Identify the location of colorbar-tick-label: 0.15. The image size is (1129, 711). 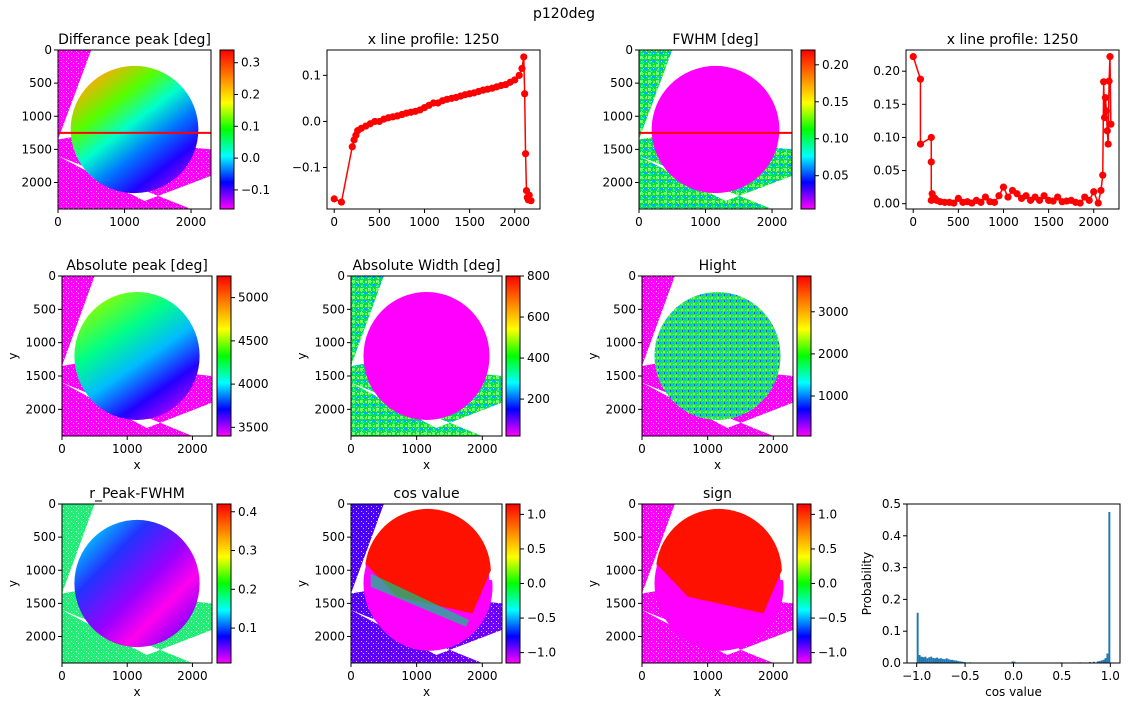
(835, 102).